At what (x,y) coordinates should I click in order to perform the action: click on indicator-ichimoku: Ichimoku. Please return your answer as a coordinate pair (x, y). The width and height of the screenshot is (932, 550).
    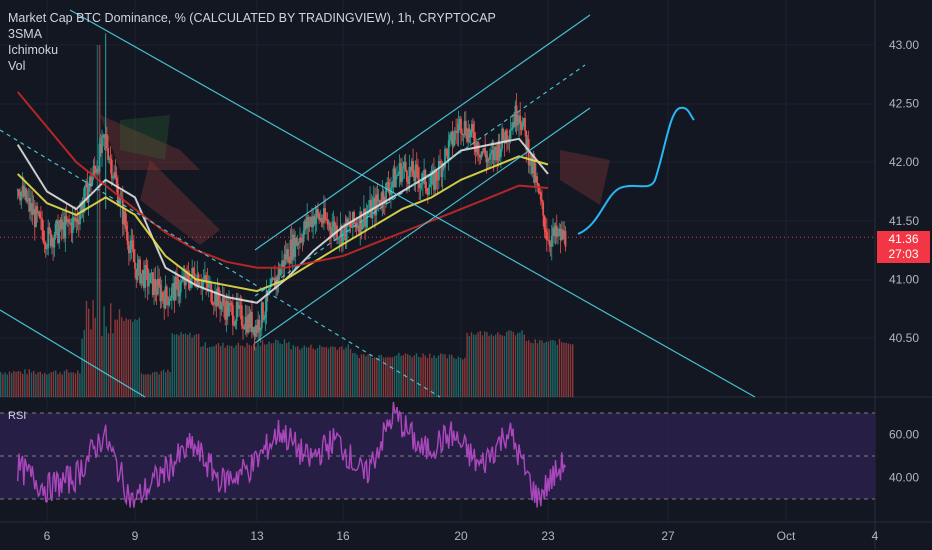
    Looking at the image, I should click on (33, 50).